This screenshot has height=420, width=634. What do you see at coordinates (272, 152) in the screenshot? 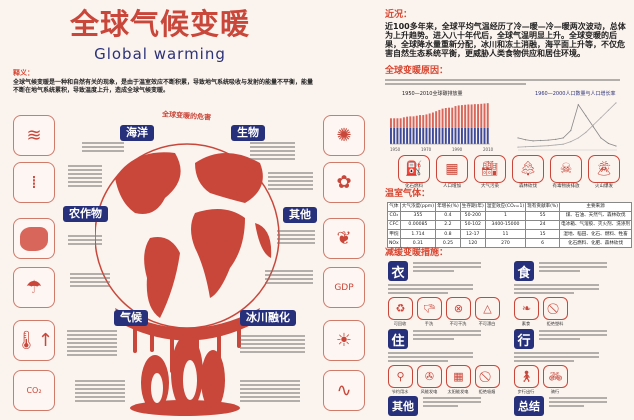
I see `biology-text-block` at bounding box center [272, 152].